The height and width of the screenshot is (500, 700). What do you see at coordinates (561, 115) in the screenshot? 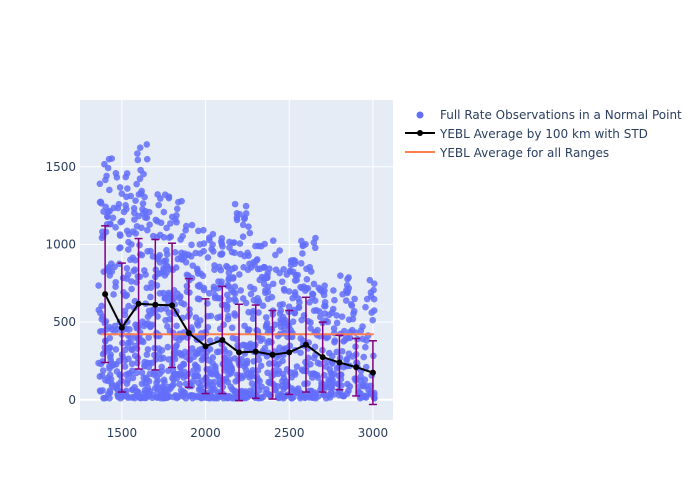
I see `legend-scatter-label: Full Rate Observations in a Normal Point` at bounding box center [561, 115].